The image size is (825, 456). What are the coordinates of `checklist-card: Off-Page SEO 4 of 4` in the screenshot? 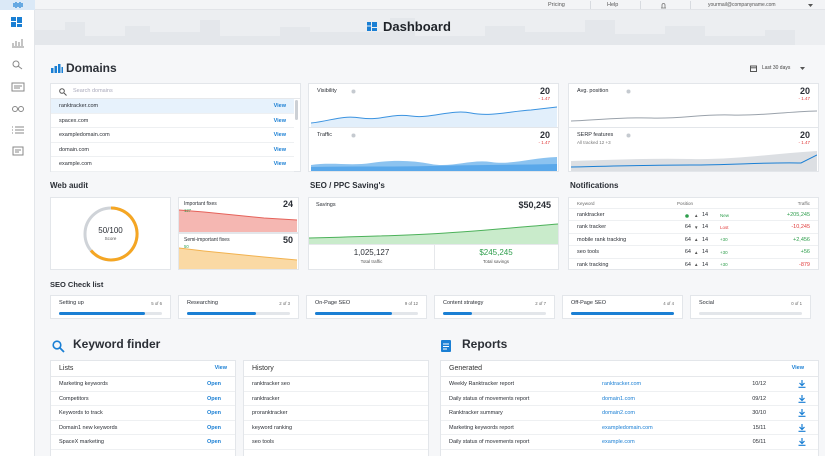 It's located at (622, 307).